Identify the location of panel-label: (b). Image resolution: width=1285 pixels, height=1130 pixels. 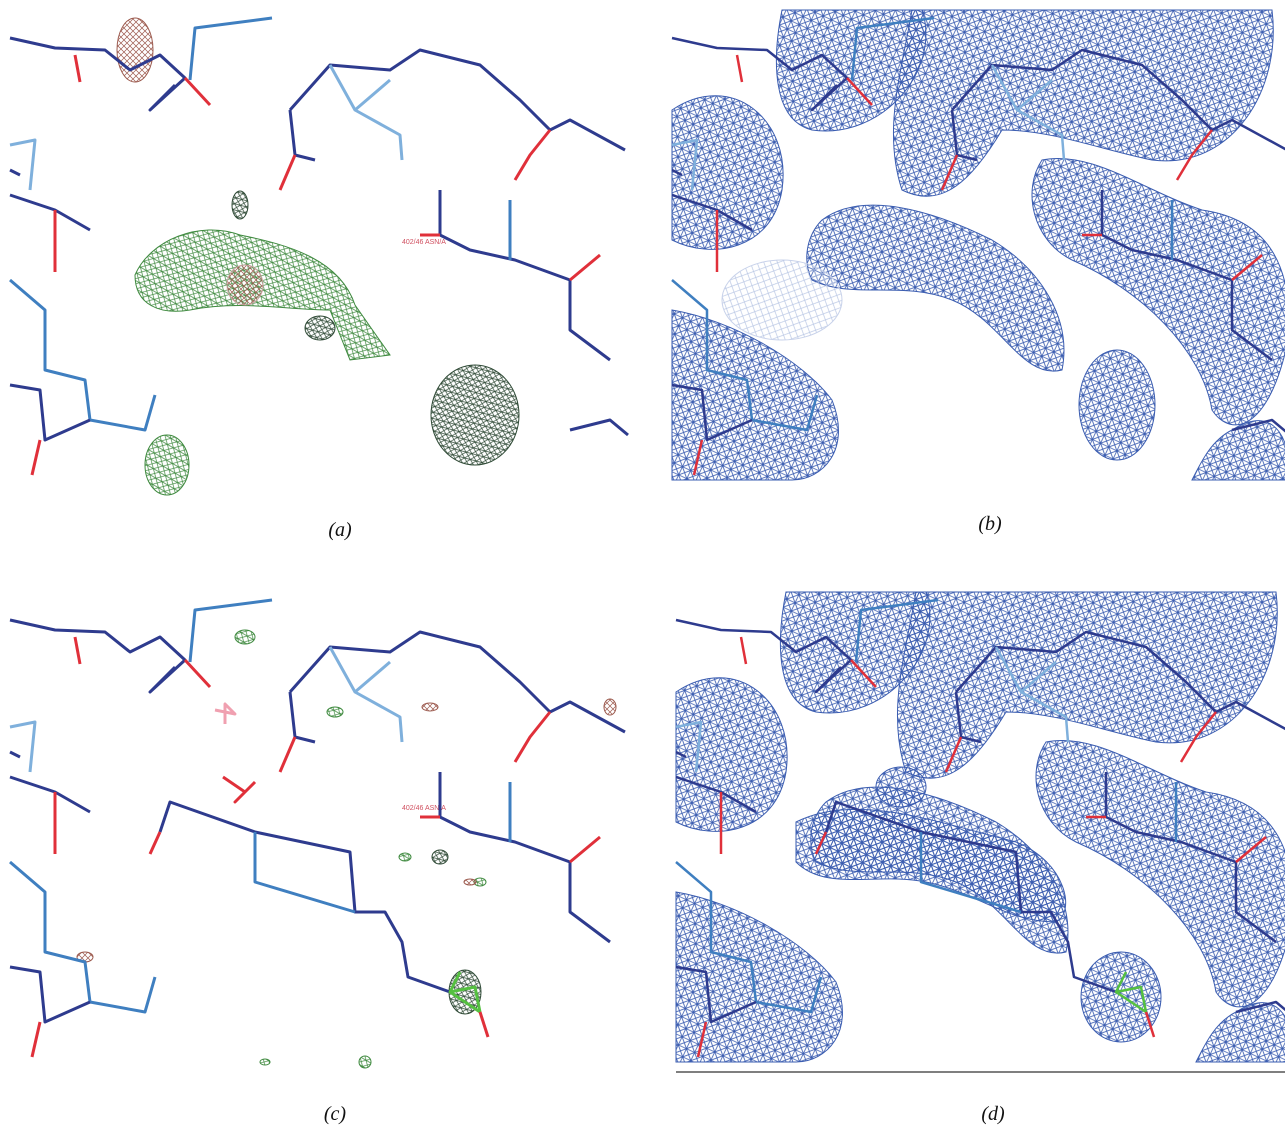
(990, 524).